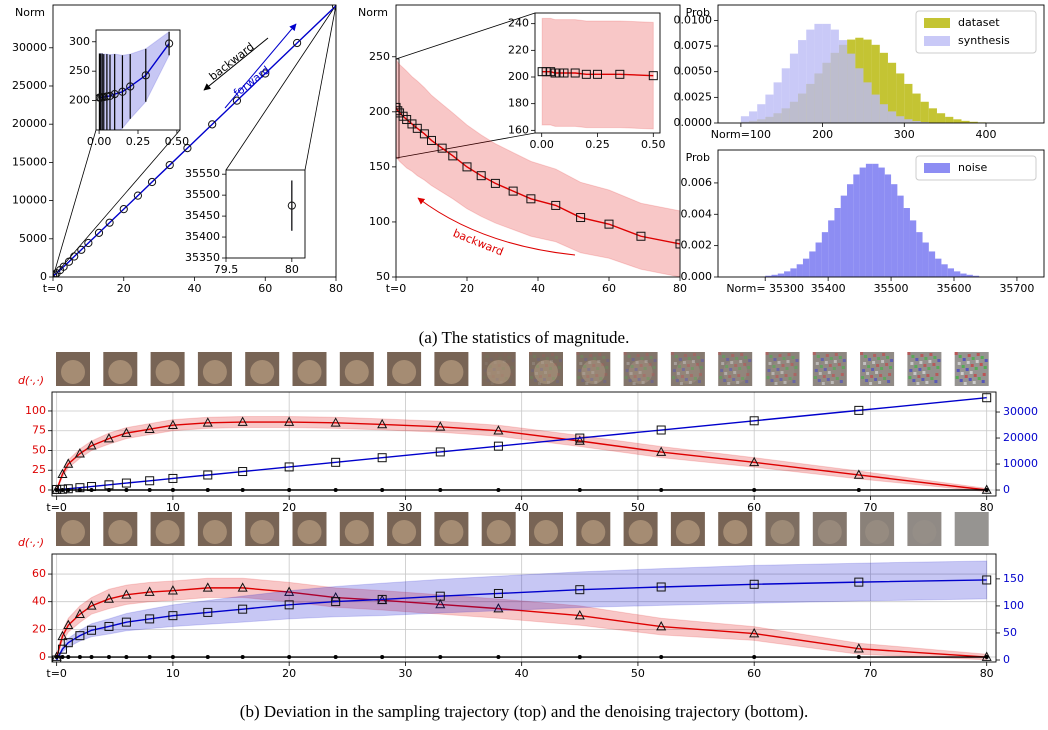  Describe the element at coordinates (43, 276) in the screenshot. I see `y-tick-label: 0` at that location.